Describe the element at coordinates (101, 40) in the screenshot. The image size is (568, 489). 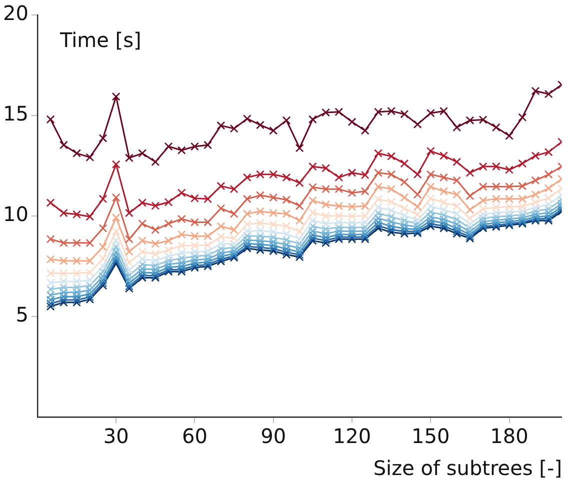
I see `y-axis-title: Time [s]` at that location.